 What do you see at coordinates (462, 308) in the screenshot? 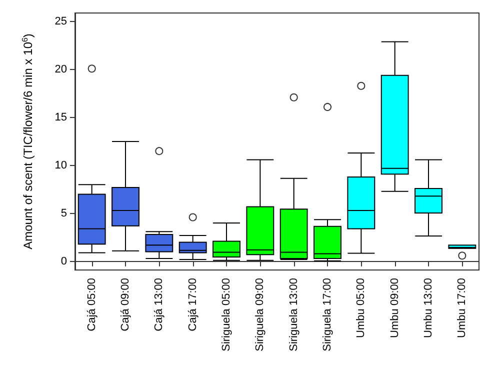
I see `x-tick-label: Umbu 17:00` at bounding box center [462, 308].